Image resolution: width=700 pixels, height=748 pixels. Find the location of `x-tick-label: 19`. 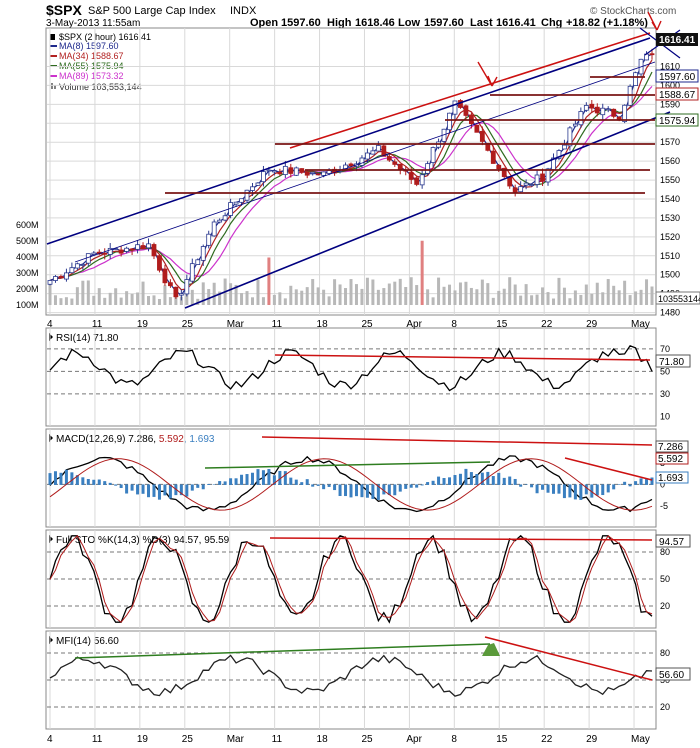

x-tick-label: 19 is located at coordinates (143, 324).